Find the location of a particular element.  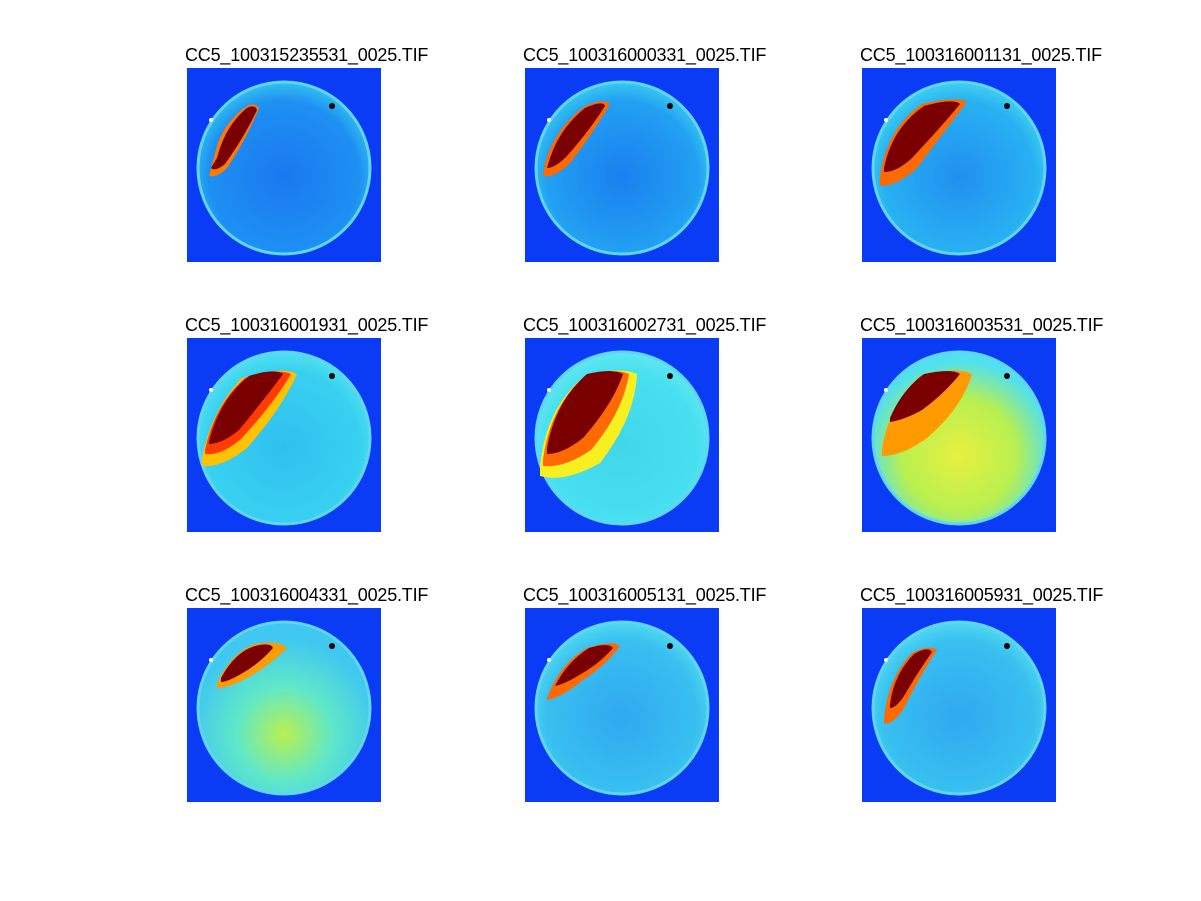

panel-title: CC5_100316003531_0025.TIF is located at coordinates (982, 325).